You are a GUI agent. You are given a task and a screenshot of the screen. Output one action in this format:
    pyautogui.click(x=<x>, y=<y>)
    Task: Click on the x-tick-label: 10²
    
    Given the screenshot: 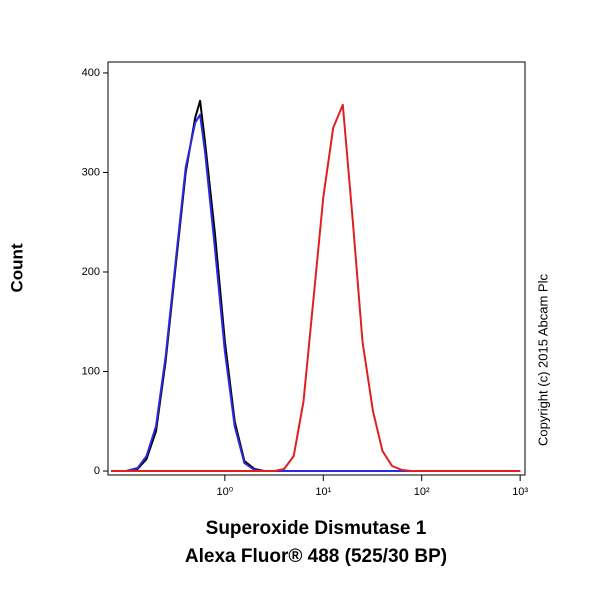 What is the action you would take?
    pyautogui.click(x=422, y=492)
    